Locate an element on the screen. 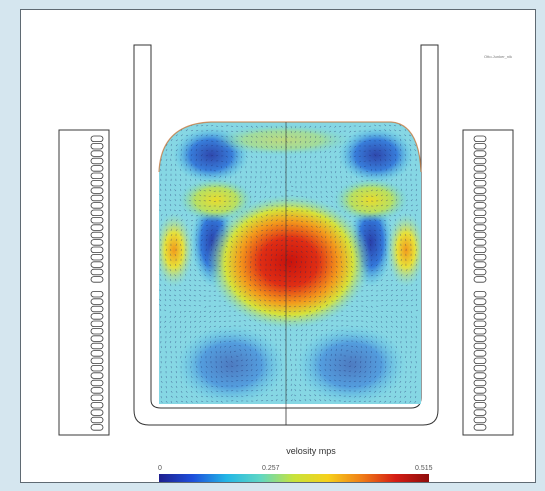 The height and width of the screenshot is (491, 545). colorbar-min-label: 0 is located at coordinates (160, 468).